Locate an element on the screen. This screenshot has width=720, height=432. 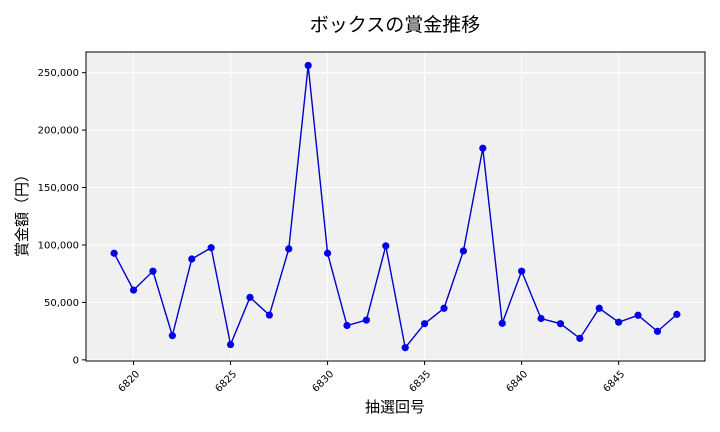
x-tick-label: 6830 is located at coordinates (323, 382).